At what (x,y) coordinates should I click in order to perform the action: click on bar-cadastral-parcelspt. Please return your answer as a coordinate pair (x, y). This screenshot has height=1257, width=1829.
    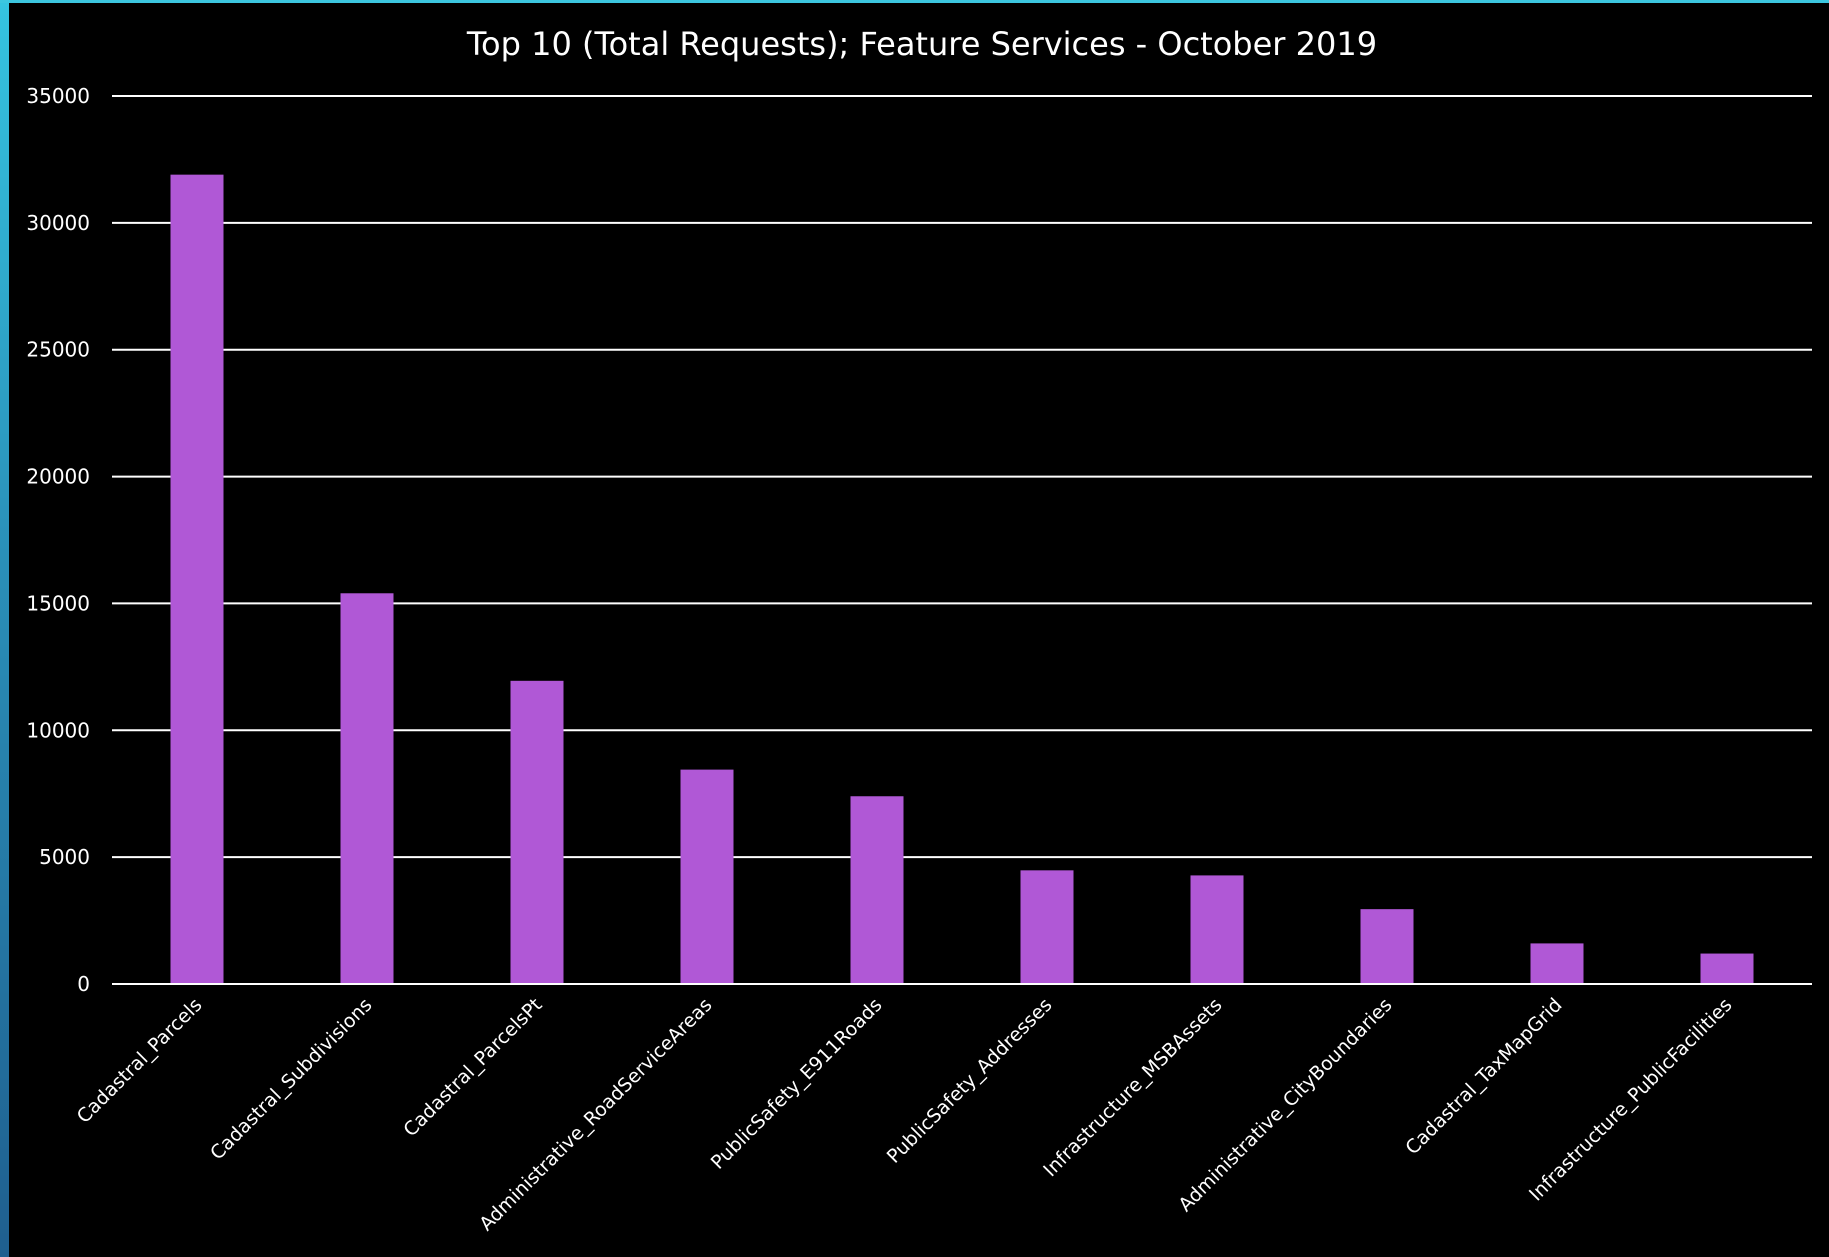
    Looking at the image, I should click on (537, 832).